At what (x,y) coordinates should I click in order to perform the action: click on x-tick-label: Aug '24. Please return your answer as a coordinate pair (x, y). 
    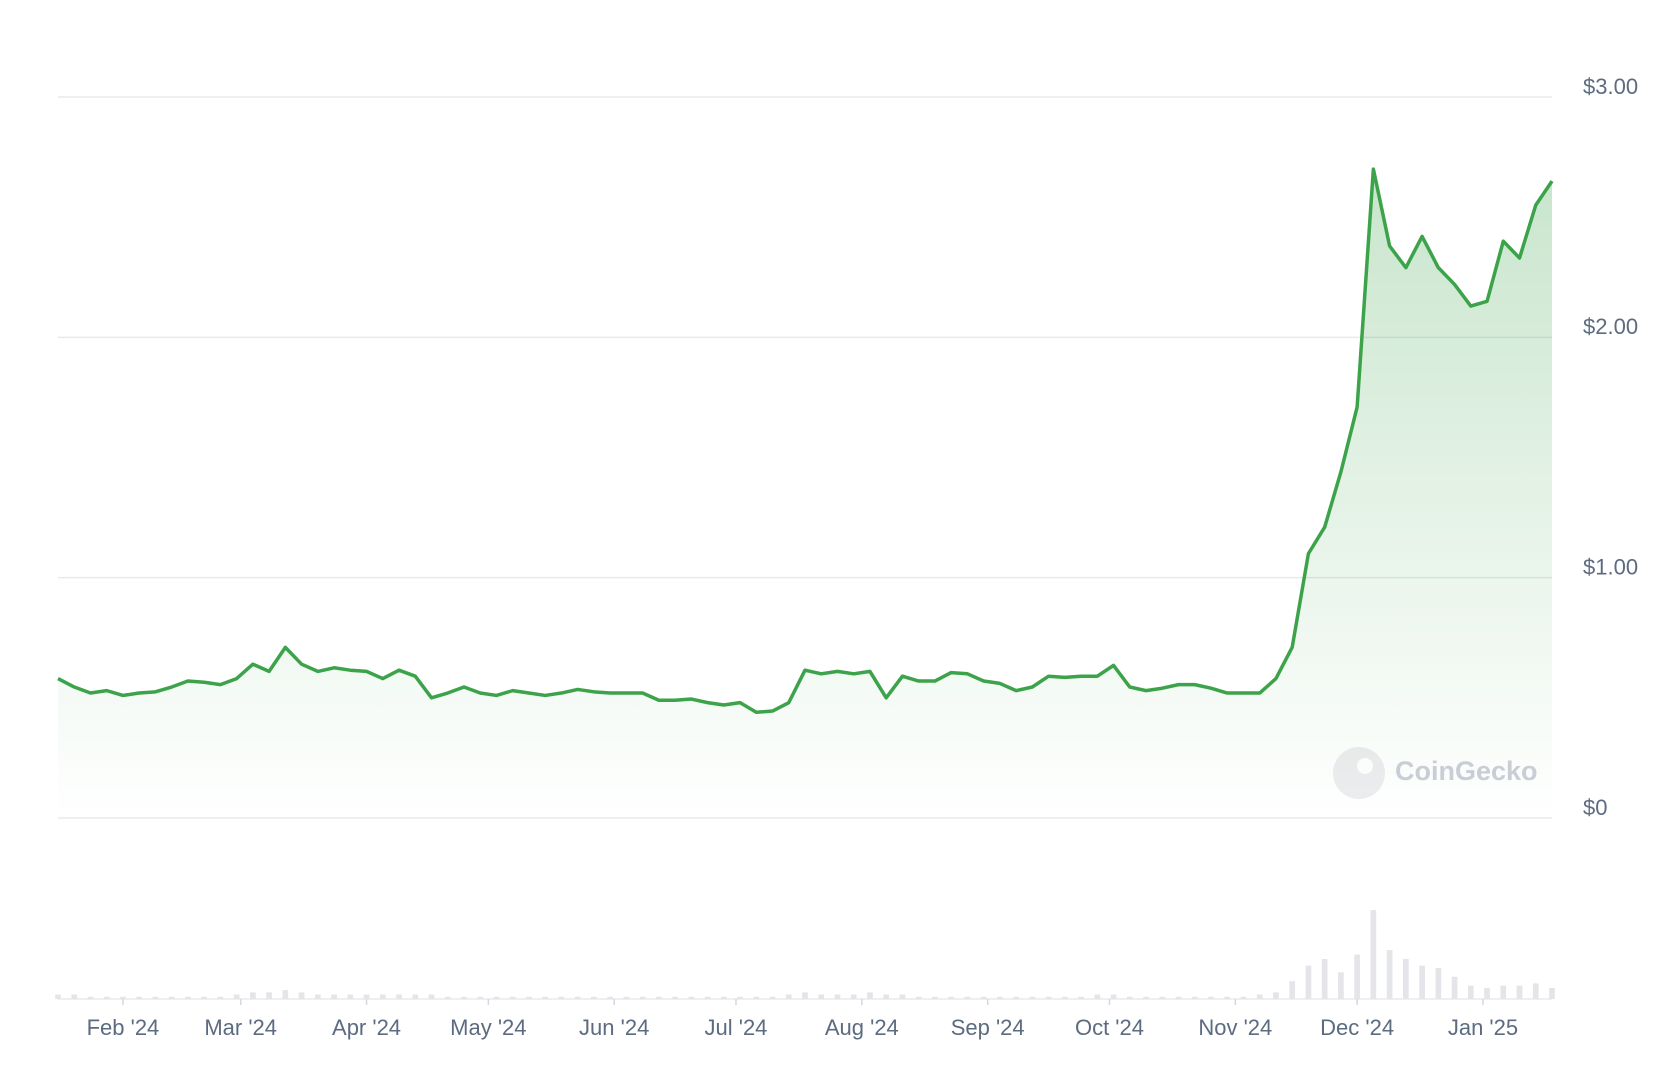
    Looking at the image, I should click on (862, 1027).